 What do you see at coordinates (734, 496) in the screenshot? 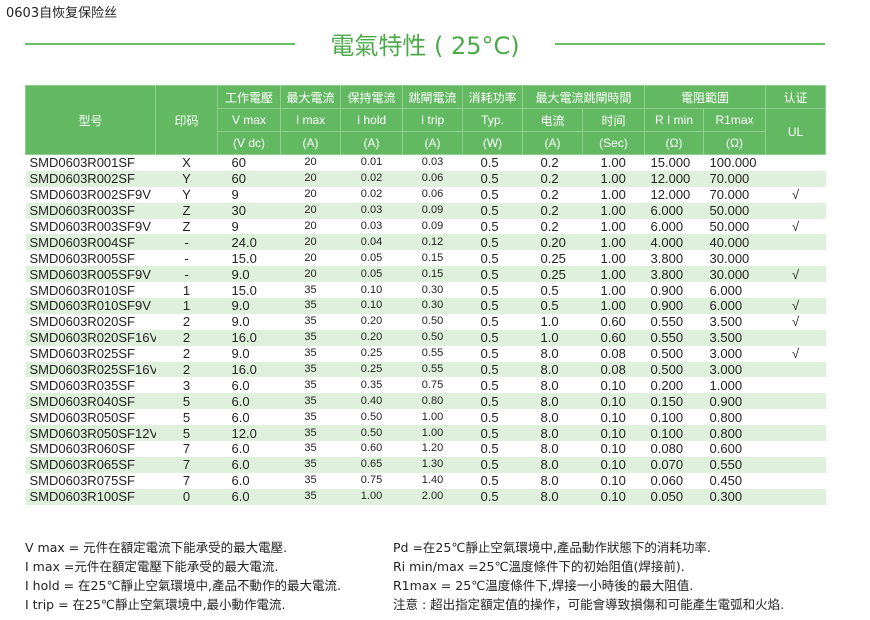
I see `table-cell: 0.300` at bounding box center [734, 496].